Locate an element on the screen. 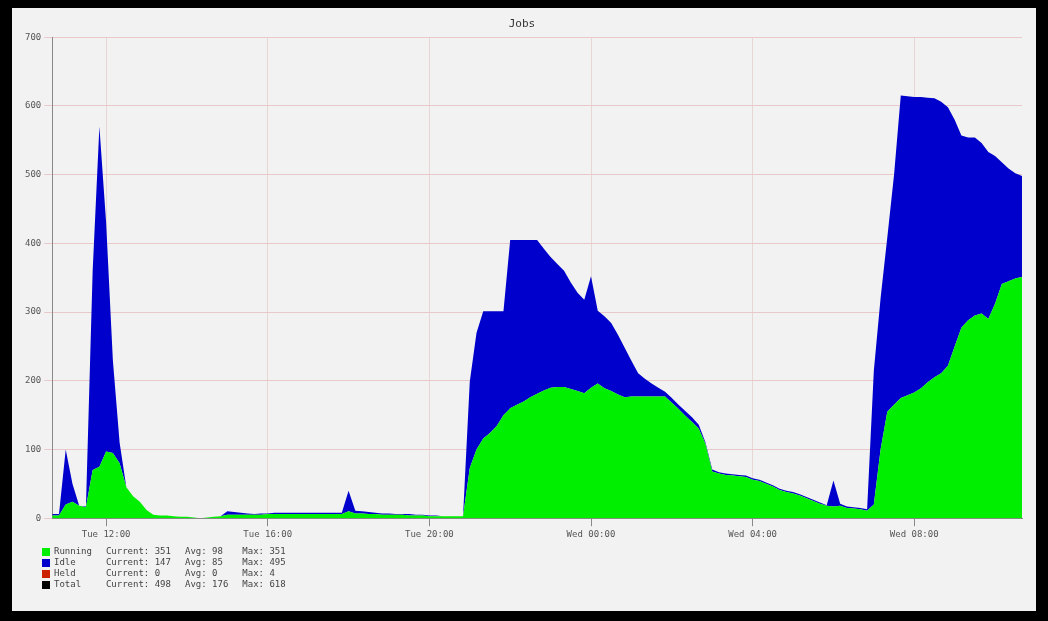 The height and width of the screenshot is (621, 1048). legend-label: Total is located at coordinates (68, 584).